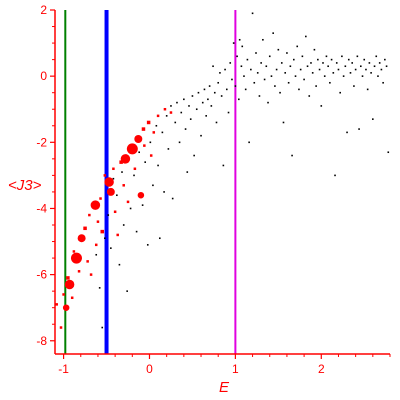 This screenshot has width=400, height=400. Describe the element at coordinates (41, 142) in the screenshot. I see `y-tick-label: -2` at that location.